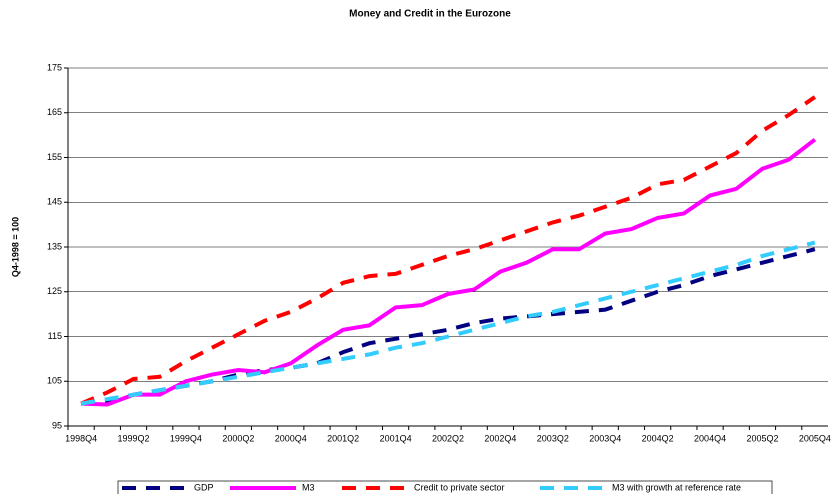 This screenshot has width=833, height=494. Describe the element at coordinates (658, 438) in the screenshot. I see `x-tick-label: 2004Q2` at that location.